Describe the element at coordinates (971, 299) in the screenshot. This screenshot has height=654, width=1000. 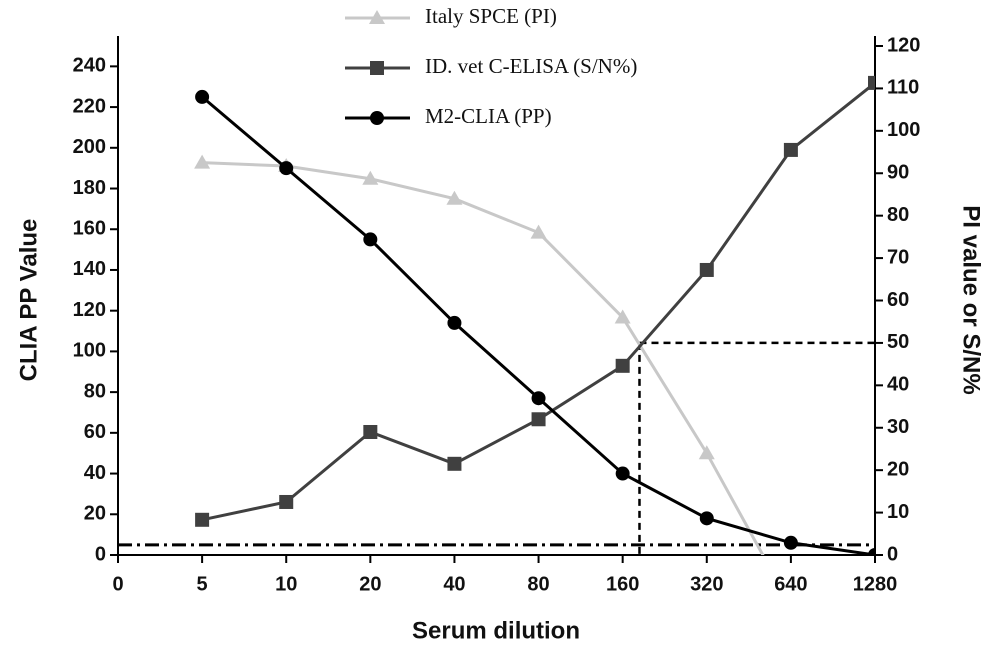
I see `y2-axis-label: PI value or S/N%` at that location.